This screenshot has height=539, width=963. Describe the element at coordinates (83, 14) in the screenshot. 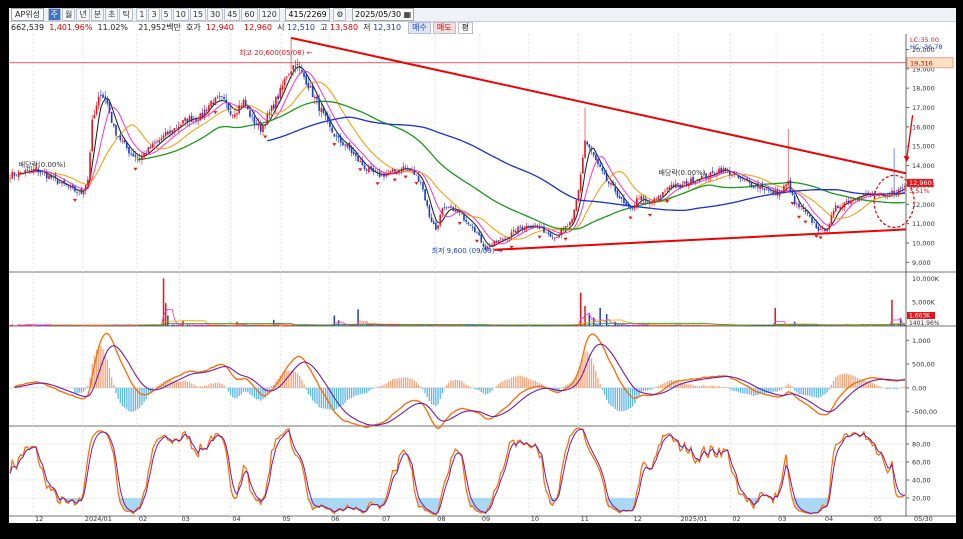

I see `period-button-2: 년` at that location.